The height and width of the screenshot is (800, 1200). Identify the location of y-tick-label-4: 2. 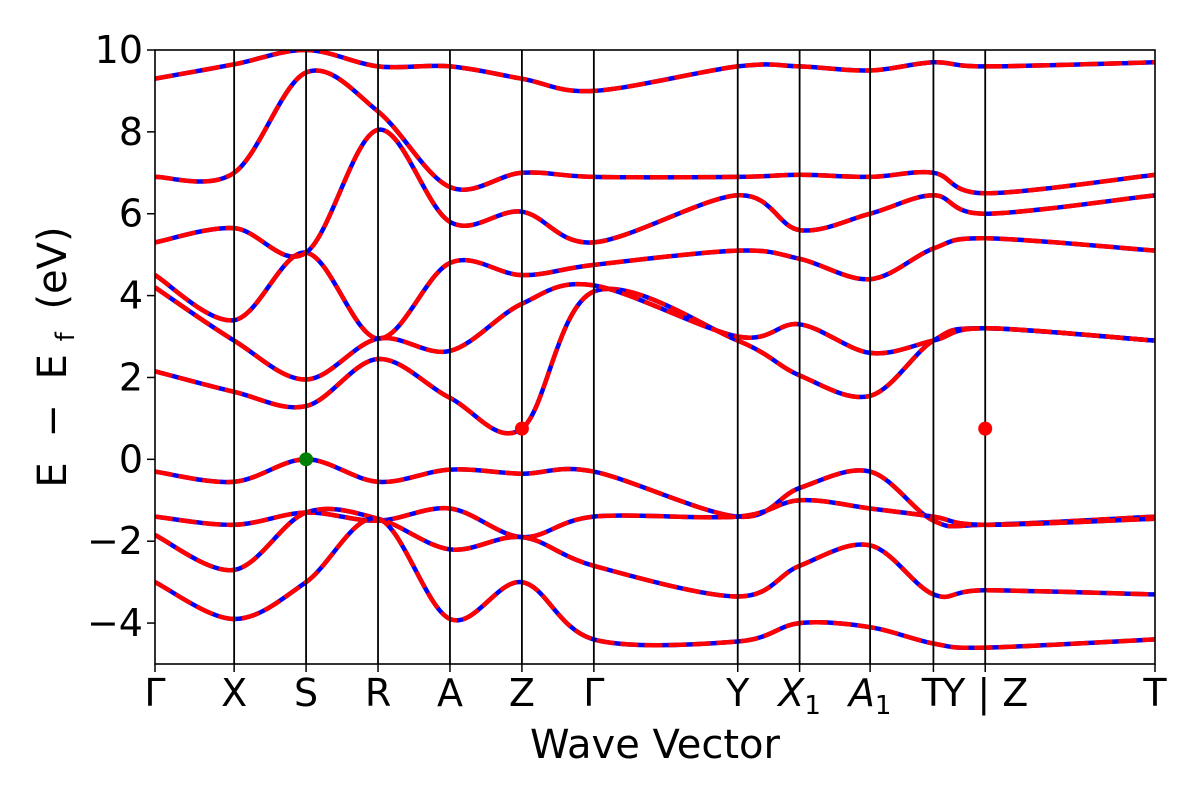
(131, 377).